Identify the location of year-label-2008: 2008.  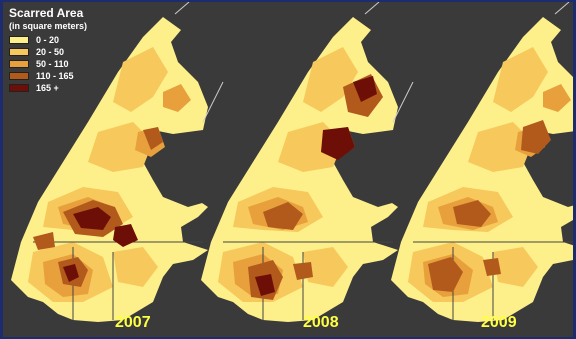
(321, 322).